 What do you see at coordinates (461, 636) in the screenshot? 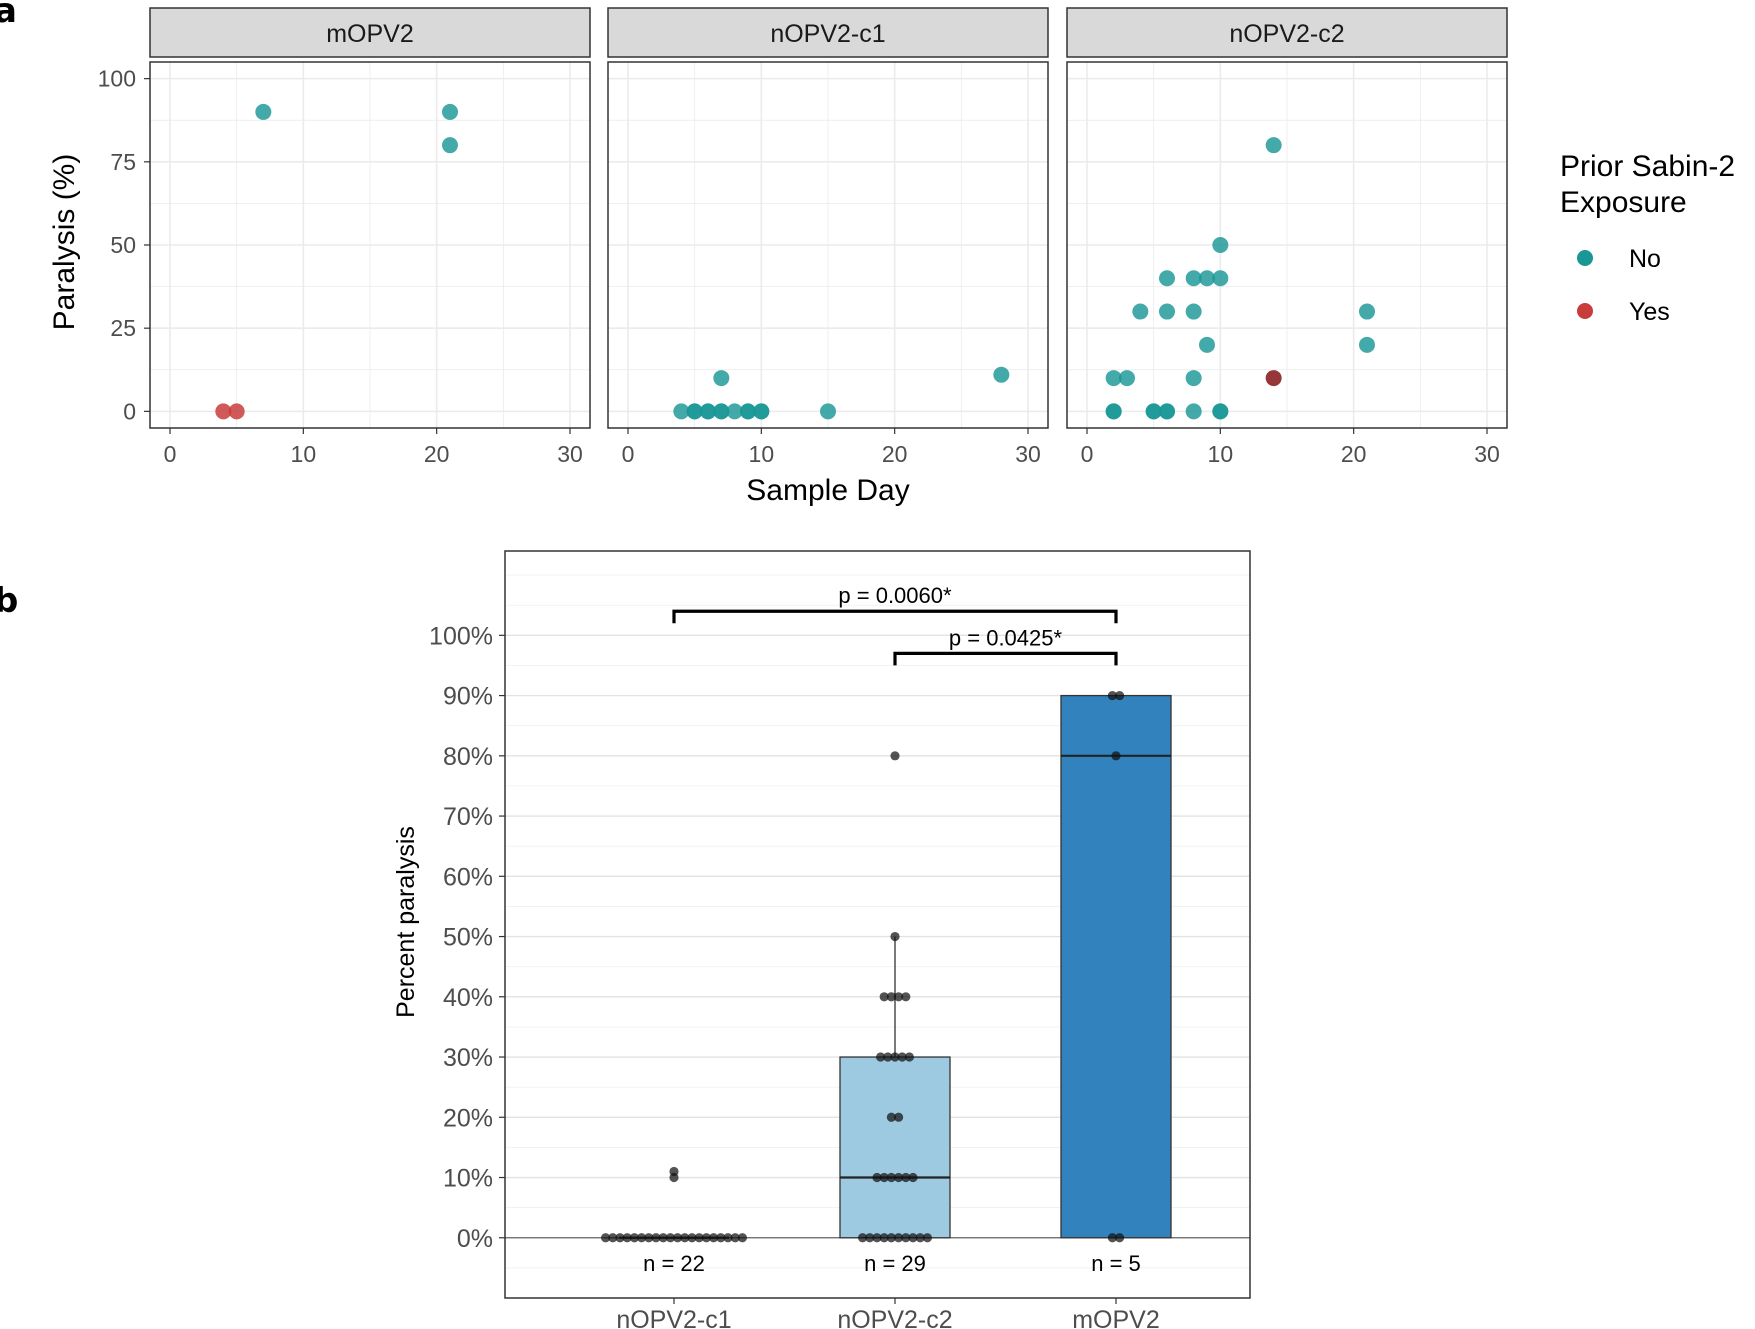
I see `b-y-tick-label: 100%` at bounding box center [461, 636].